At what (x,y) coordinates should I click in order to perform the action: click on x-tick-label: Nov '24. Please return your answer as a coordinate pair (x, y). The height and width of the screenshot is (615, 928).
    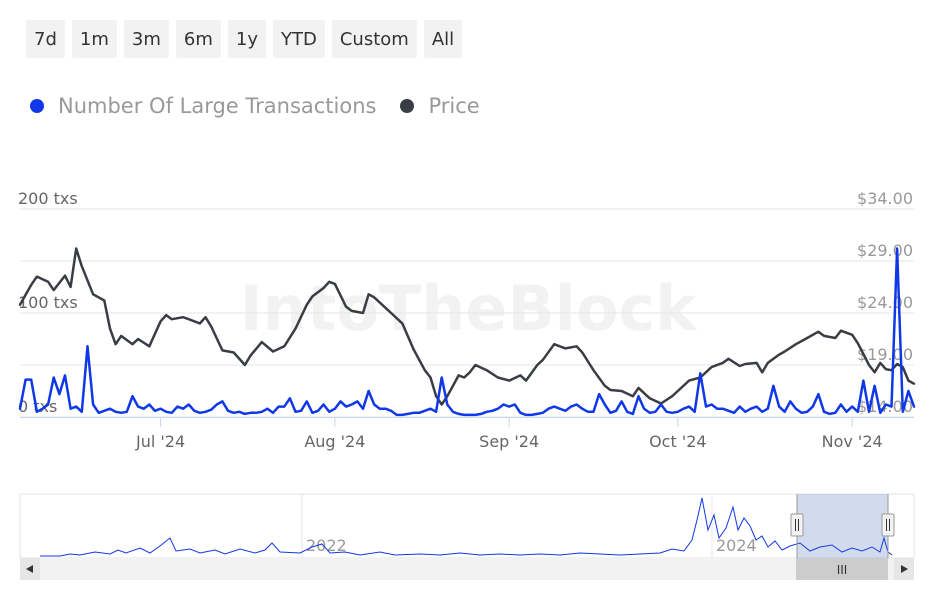
    Looking at the image, I should click on (852, 441).